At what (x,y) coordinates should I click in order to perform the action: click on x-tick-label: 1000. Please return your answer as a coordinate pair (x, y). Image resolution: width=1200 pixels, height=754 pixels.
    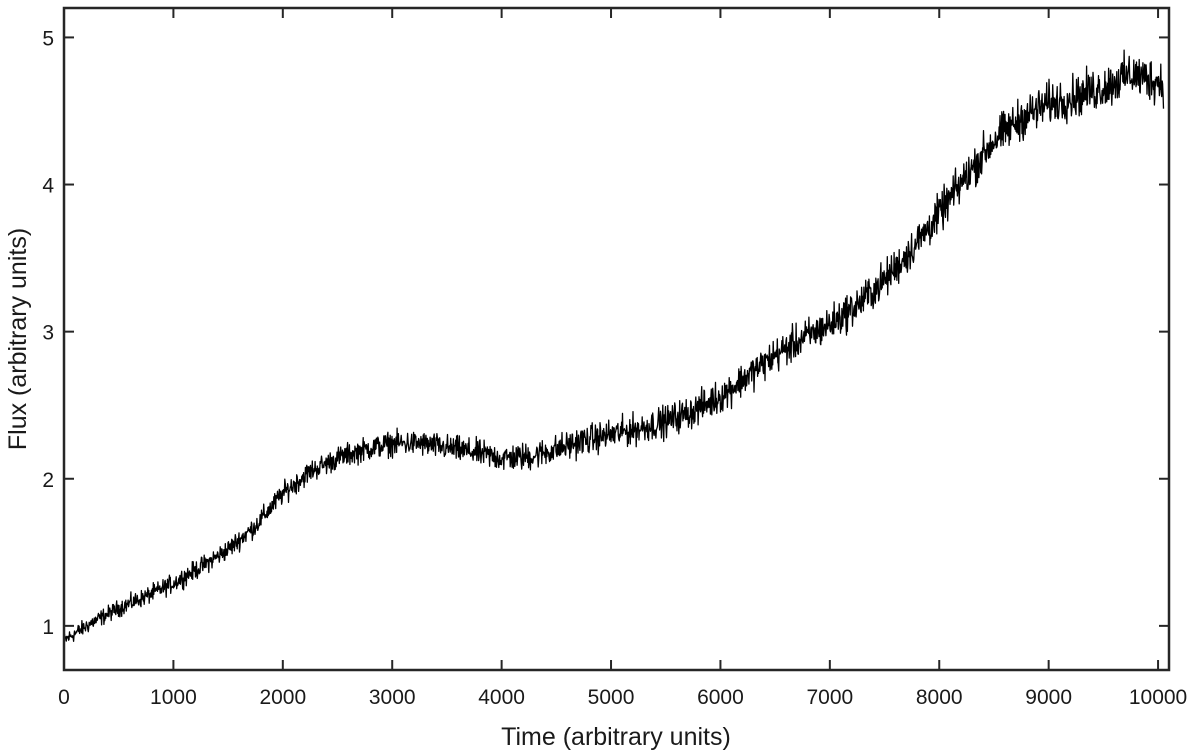
    Looking at the image, I should click on (173, 697).